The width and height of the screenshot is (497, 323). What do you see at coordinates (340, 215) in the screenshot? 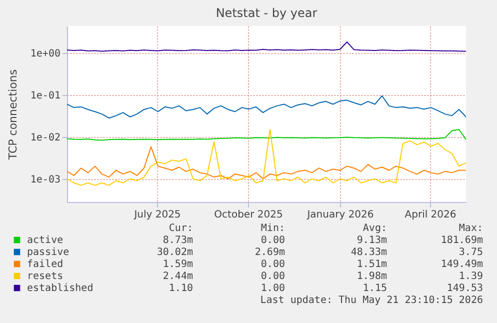
I see `x-tick-label: January 2026` at bounding box center [340, 215].